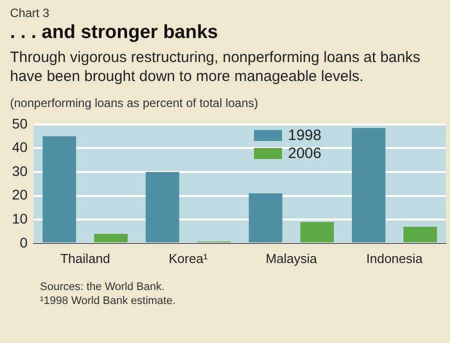  Describe the element at coordinates (20, 147) in the screenshot. I see `y-tick-label: 40` at that location.